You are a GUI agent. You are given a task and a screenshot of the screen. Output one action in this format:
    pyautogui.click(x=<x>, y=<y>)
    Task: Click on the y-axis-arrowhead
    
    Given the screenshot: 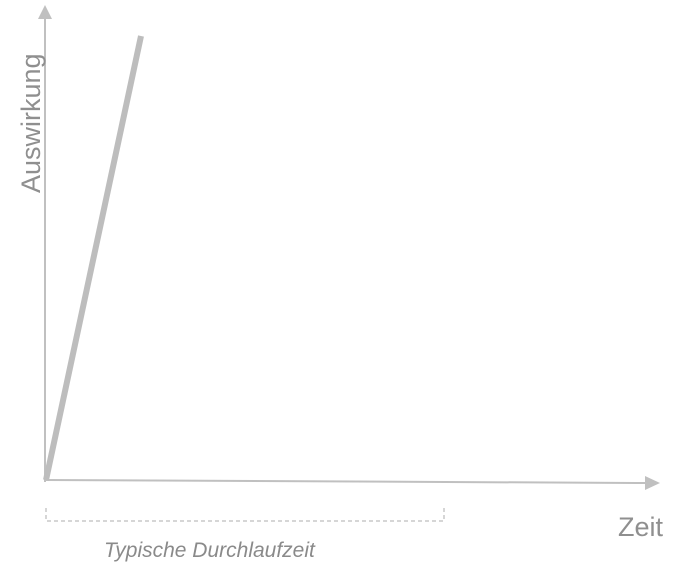 What is the action you would take?
    pyautogui.click(x=45, y=12)
    